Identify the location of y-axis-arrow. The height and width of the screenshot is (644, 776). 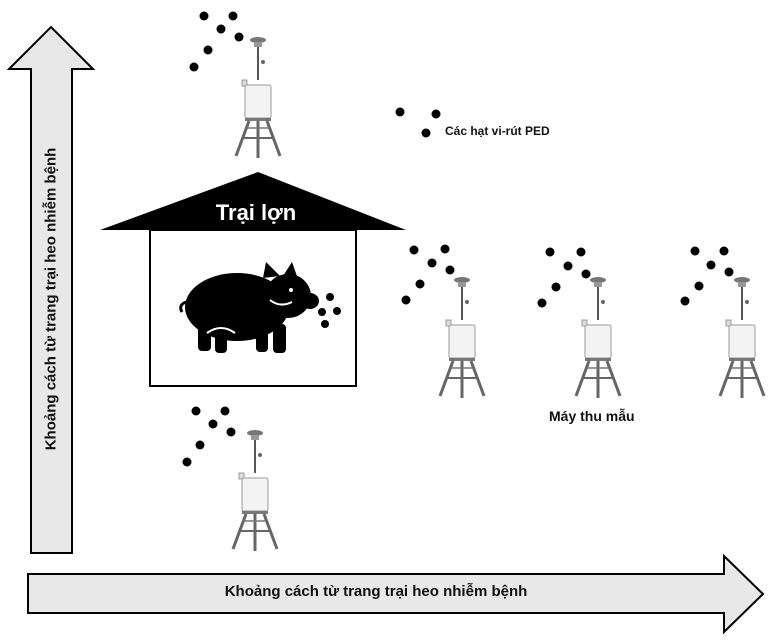
(51, 289).